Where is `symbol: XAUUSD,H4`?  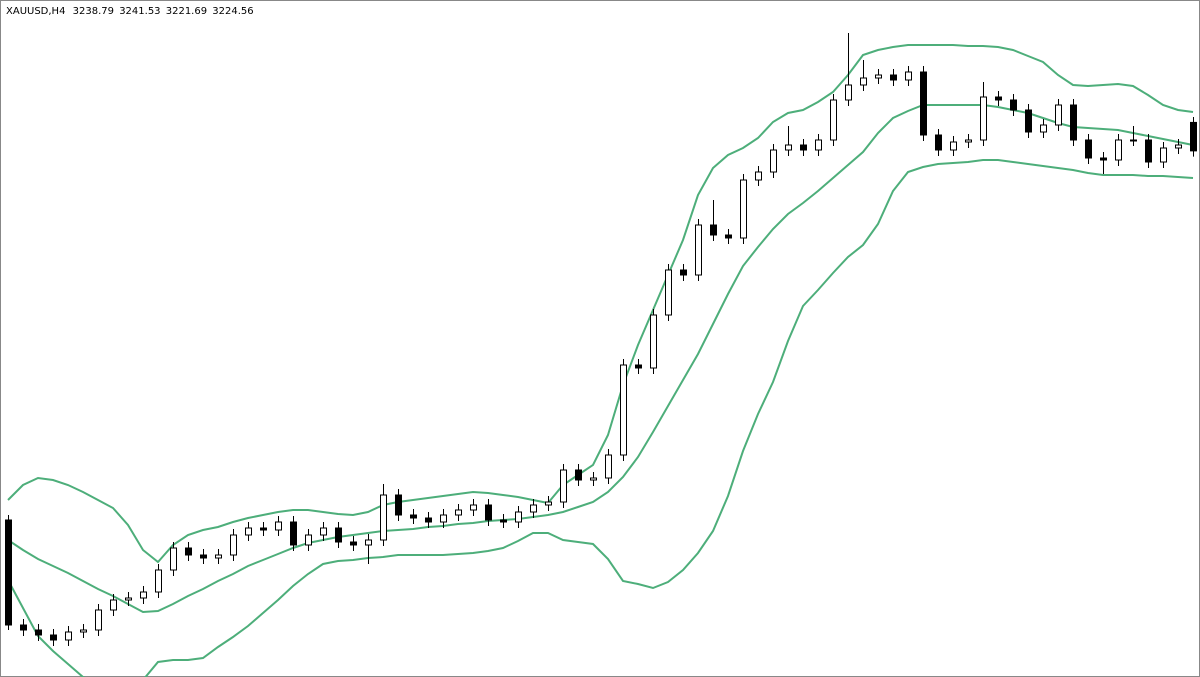 symbol: XAUUSD,H4 is located at coordinates (35, 11).